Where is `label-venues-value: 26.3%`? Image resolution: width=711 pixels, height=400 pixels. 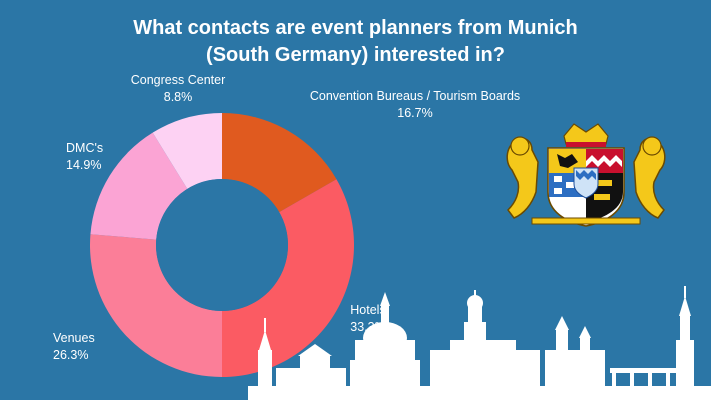 label-venues-value: 26.3% is located at coordinates (71, 355).